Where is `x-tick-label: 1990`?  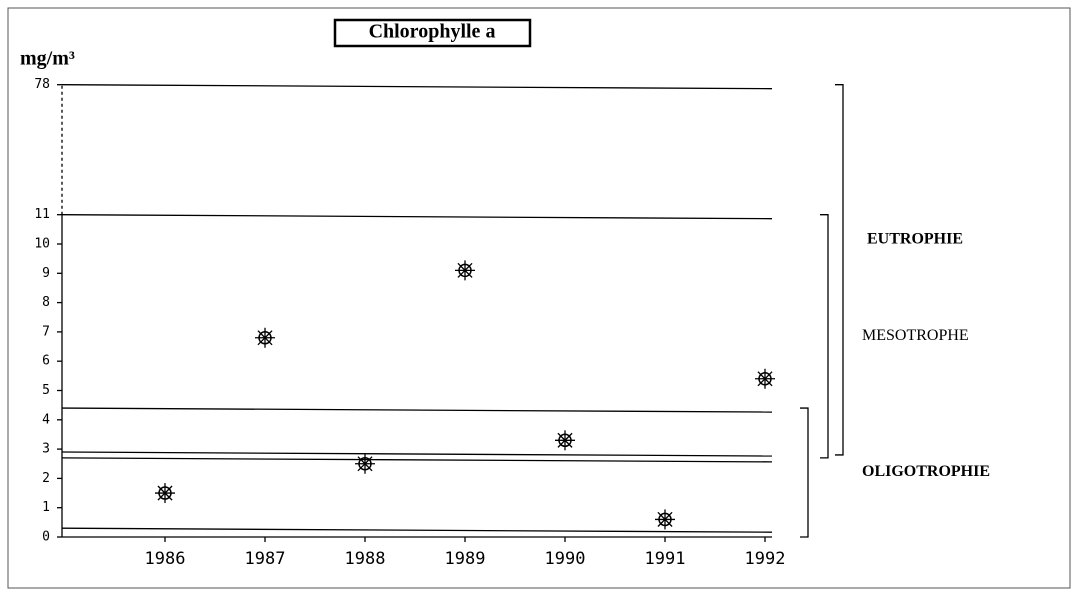 x-tick-label: 1990 is located at coordinates (565, 559).